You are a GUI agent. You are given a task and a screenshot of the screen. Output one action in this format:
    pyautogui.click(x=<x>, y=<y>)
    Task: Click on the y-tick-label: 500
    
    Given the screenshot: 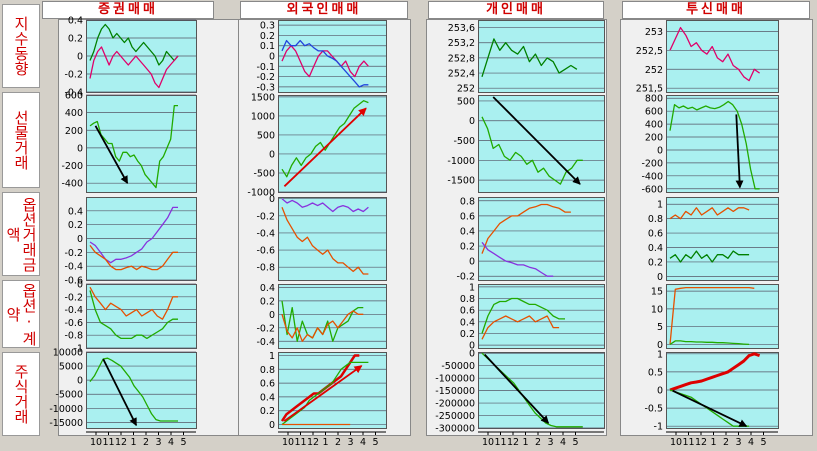 What is the action you would take?
    pyautogui.click(x=266, y=135)
    